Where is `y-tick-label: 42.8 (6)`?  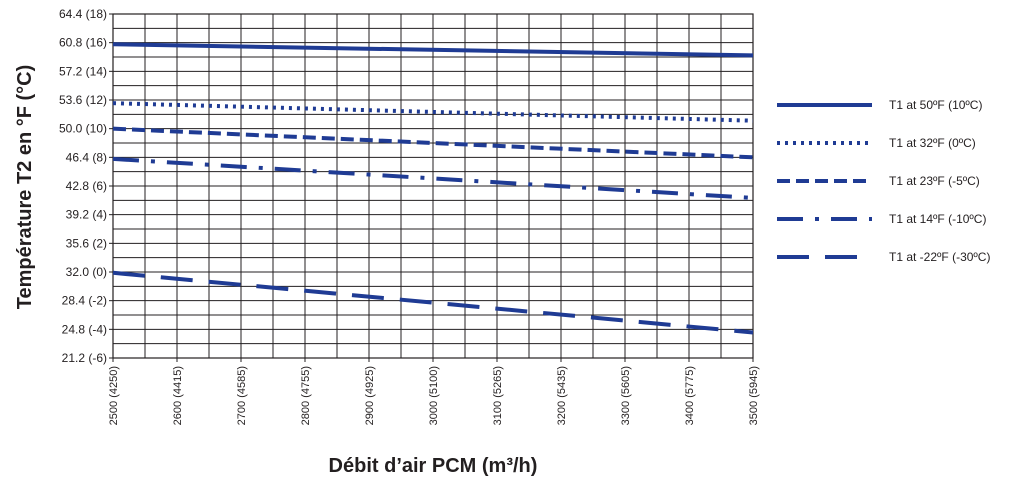 y-tick-label: 42.8 (6) is located at coordinates (86, 186).